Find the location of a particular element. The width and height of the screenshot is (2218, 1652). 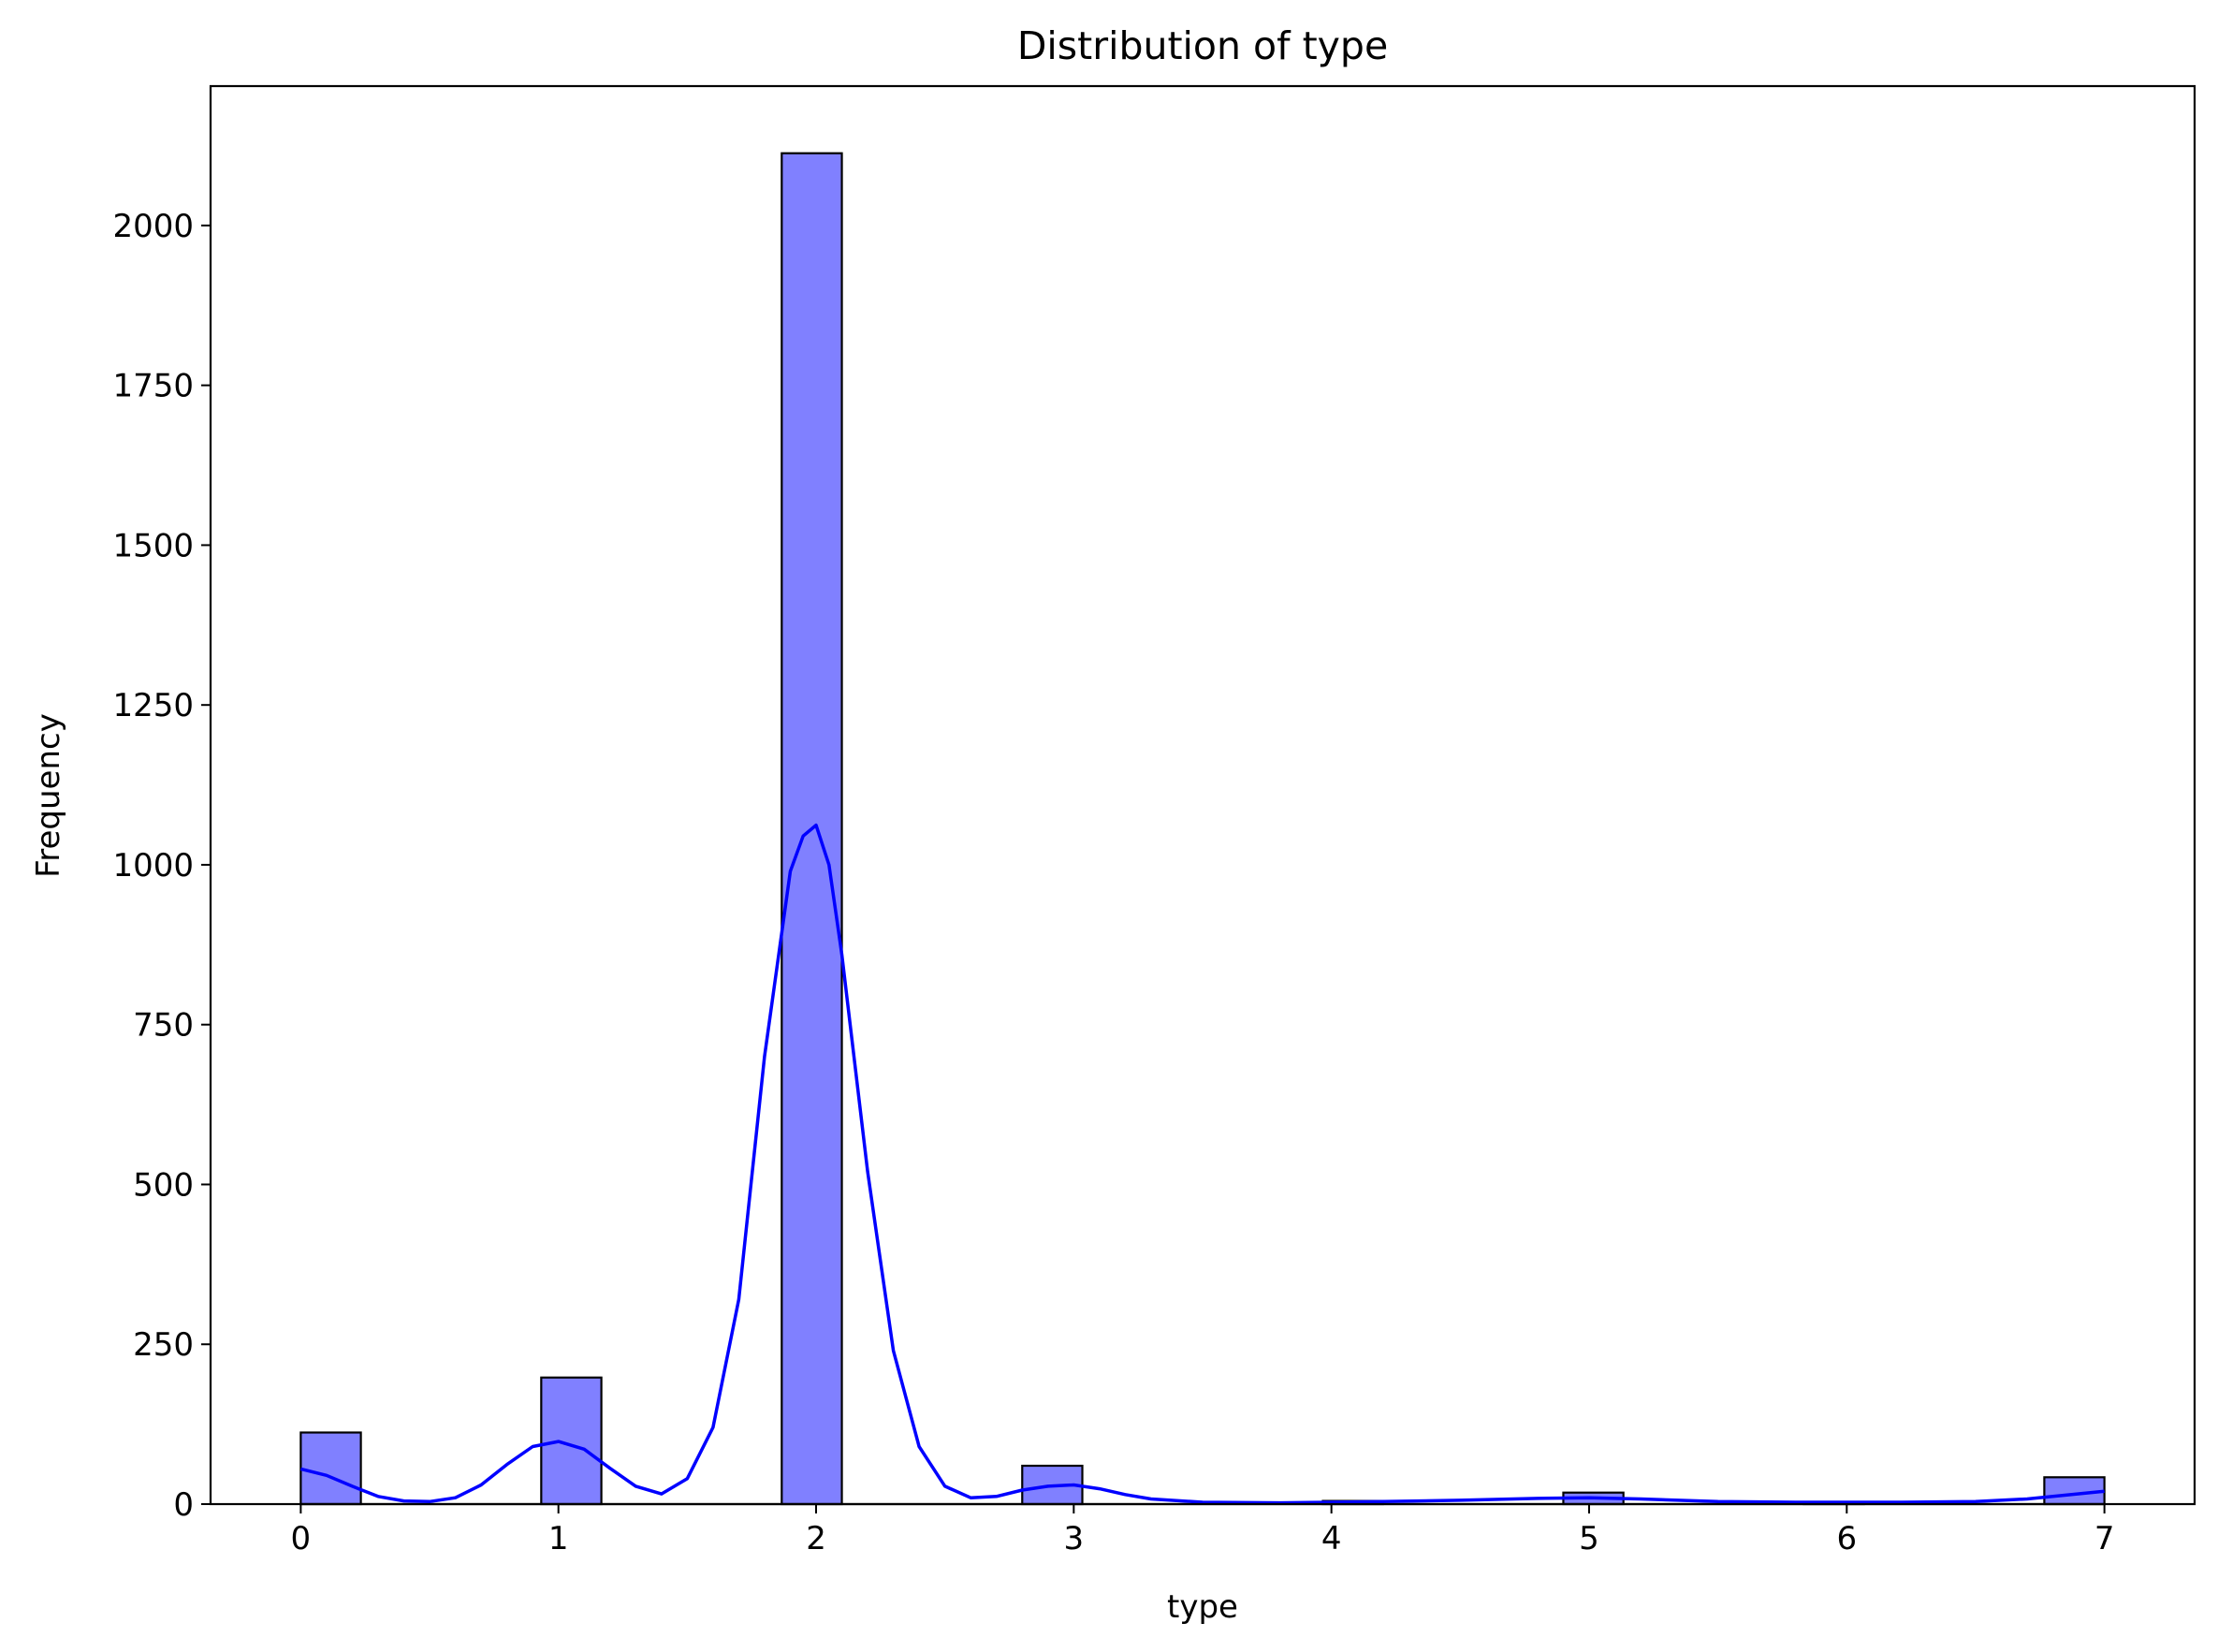

chart-title: Distribution of type is located at coordinates (1202, 46).